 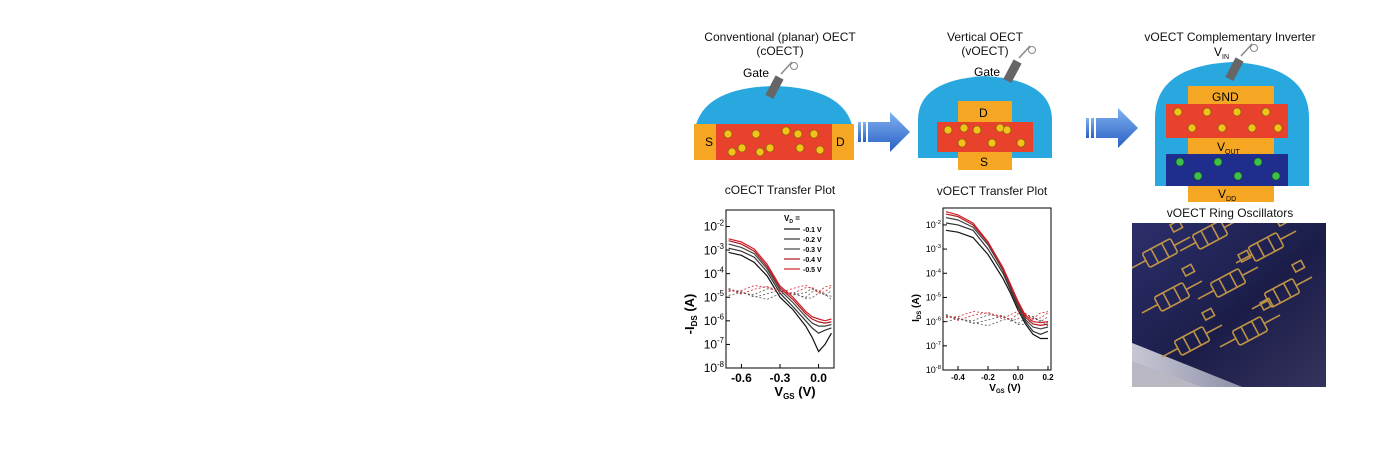 I want to click on inverter-vin-label: VIN, so click(x=1221, y=53).